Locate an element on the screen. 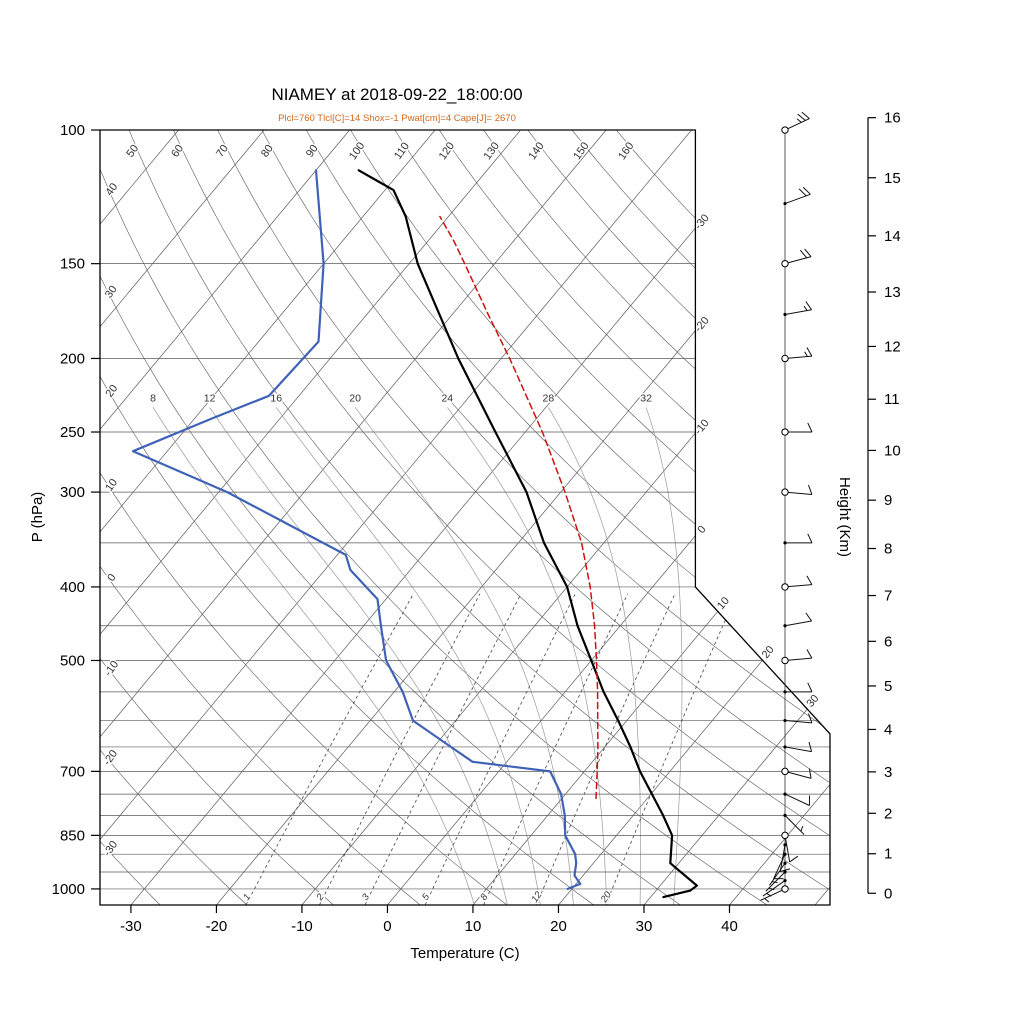 The height and width of the screenshot is (1029, 1024). svg-text: 11 is located at coordinates (892, 399).